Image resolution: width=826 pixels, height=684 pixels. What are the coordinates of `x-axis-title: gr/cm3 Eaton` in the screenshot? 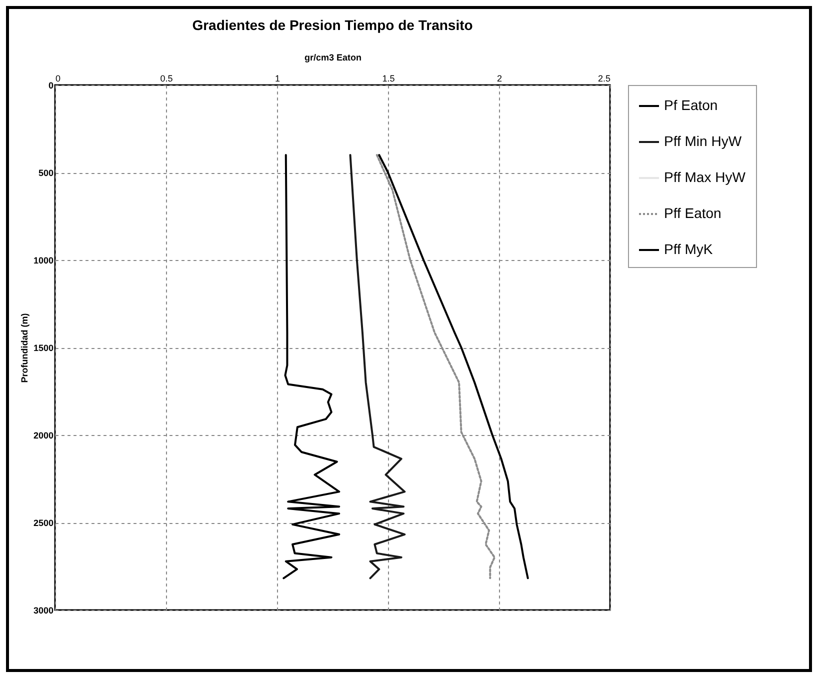 It's located at (333, 57).